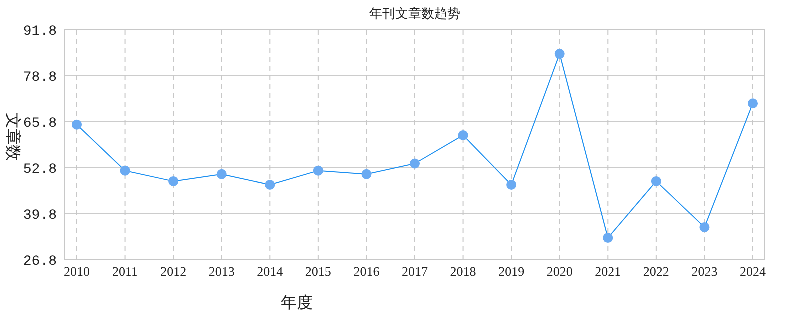 The width and height of the screenshot is (790, 330). I want to click on x-tick-label: 2013, so click(221, 271).